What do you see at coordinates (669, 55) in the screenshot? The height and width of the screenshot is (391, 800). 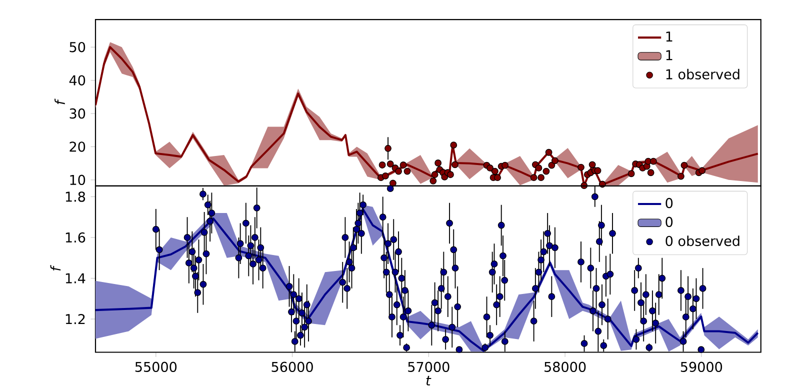 I see `legend-label: 1` at bounding box center [669, 55].